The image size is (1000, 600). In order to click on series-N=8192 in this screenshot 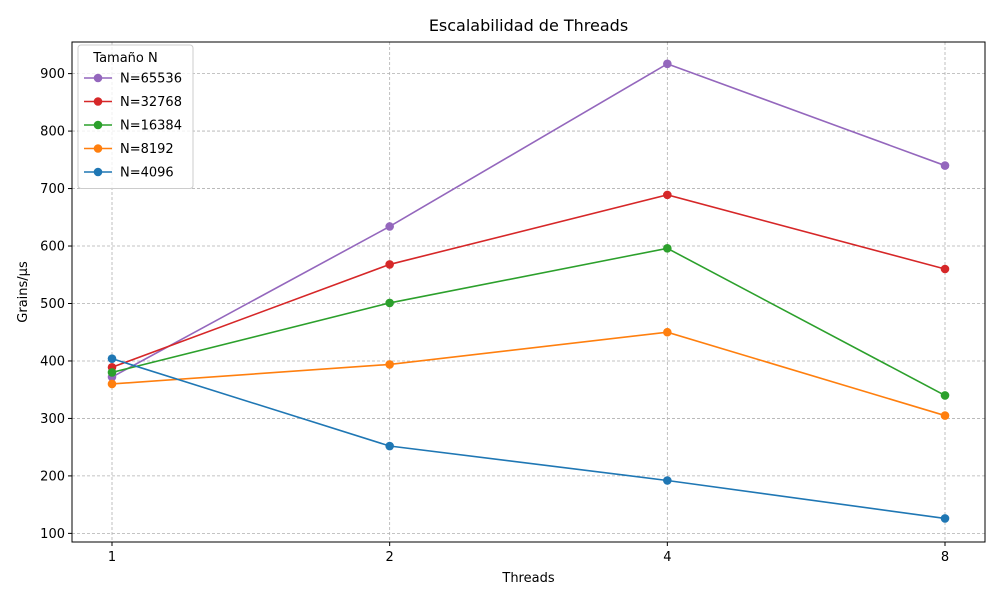, I will do `click(528, 373)`.